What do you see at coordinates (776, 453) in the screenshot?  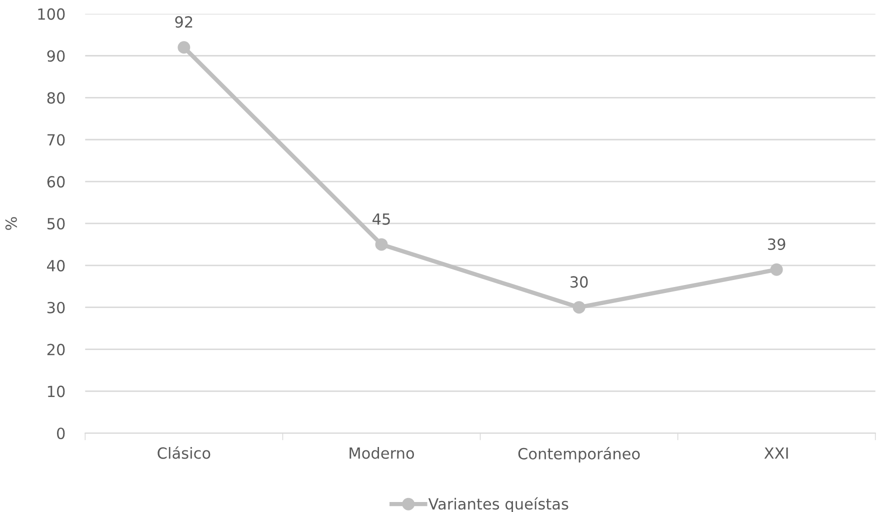 I see `x-tick-label: XXI` at bounding box center [776, 453].